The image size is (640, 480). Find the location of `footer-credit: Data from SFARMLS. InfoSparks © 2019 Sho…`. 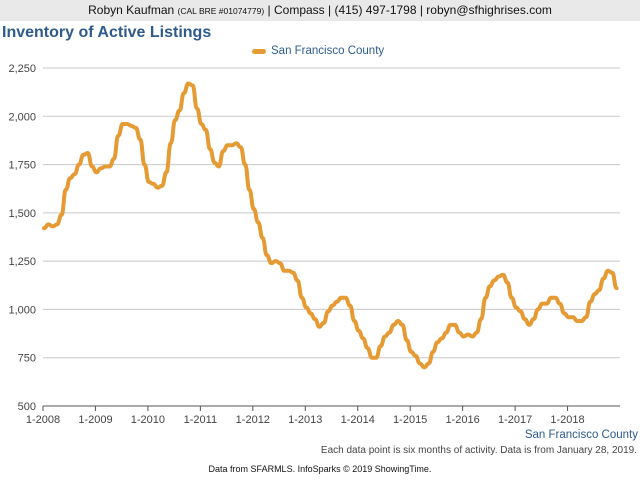

footer-credit: Data from SFARMLS. InfoSparks © 2019 Sho… is located at coordinates (320, 469).